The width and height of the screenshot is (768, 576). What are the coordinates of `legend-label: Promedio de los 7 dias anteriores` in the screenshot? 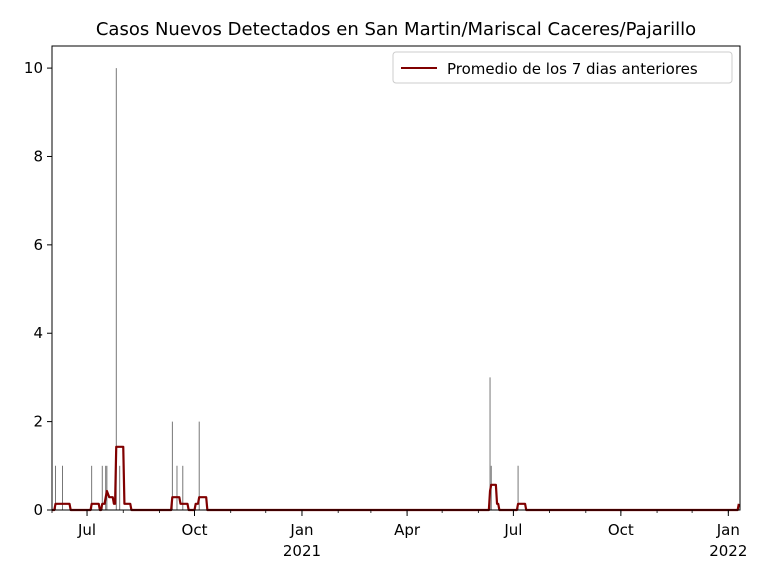 It's located at (572, 69).